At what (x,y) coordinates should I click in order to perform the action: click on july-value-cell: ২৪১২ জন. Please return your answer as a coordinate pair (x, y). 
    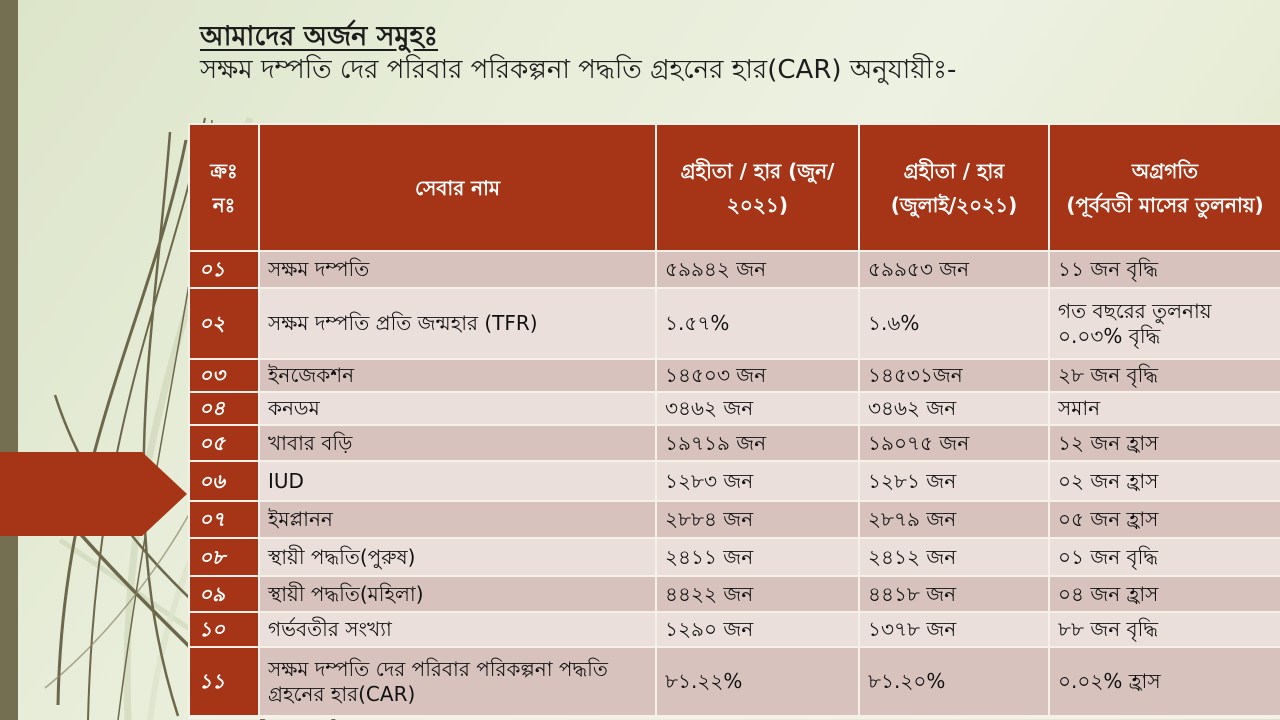
    Looking at the image, I should click on (954, 557).